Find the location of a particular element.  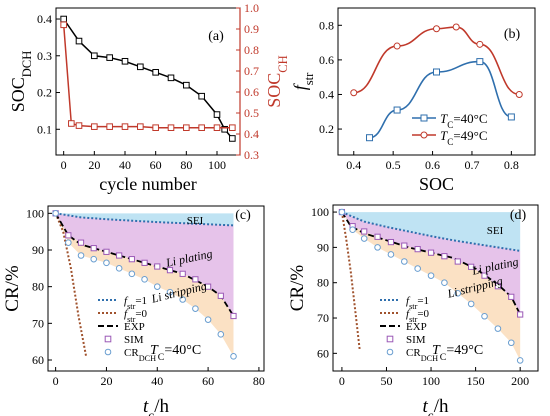

panel-tag: (d) is located at coordinates (518, 215).